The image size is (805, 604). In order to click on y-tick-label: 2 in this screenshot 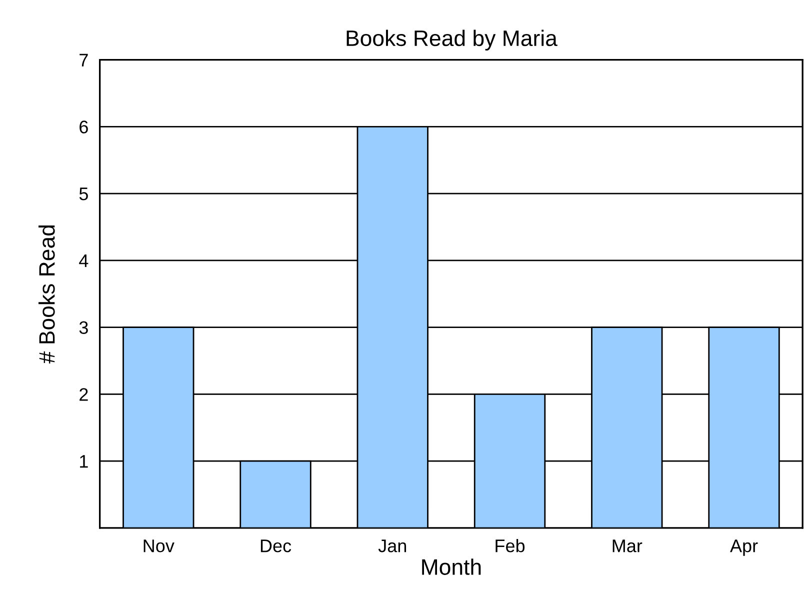, I will do `click(84, 394)`.